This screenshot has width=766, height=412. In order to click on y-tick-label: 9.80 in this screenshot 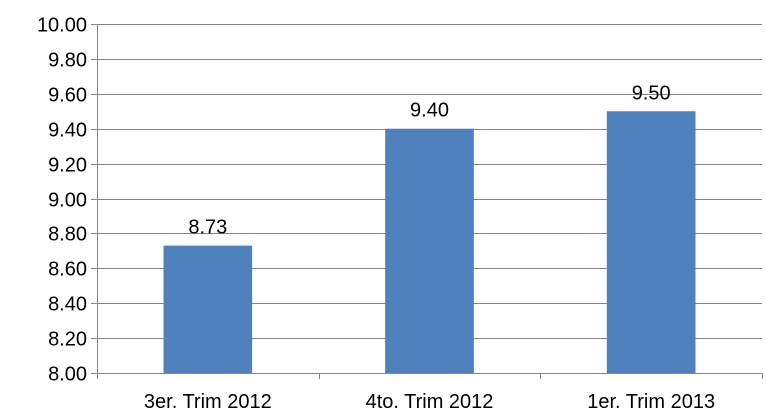, I will do `click(67, 61)`.